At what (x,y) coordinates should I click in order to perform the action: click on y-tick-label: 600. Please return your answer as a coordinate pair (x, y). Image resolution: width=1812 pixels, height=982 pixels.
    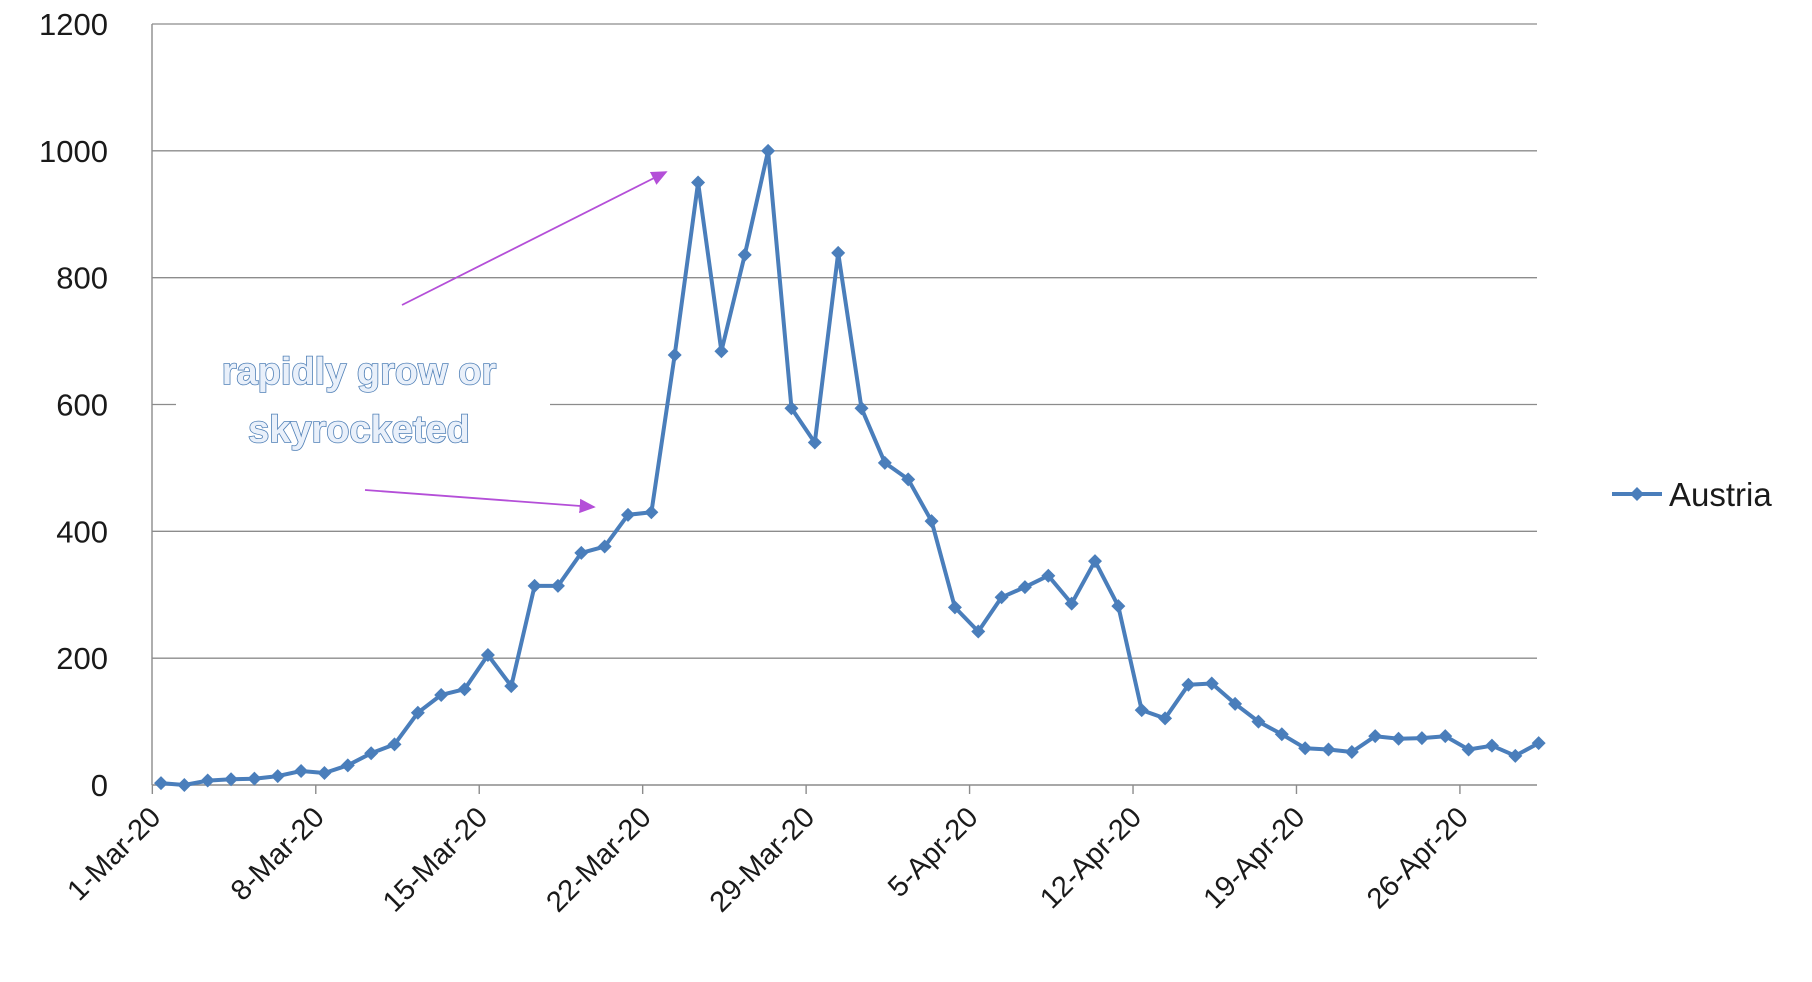
    Looking at the image, I should click on (82, 405).